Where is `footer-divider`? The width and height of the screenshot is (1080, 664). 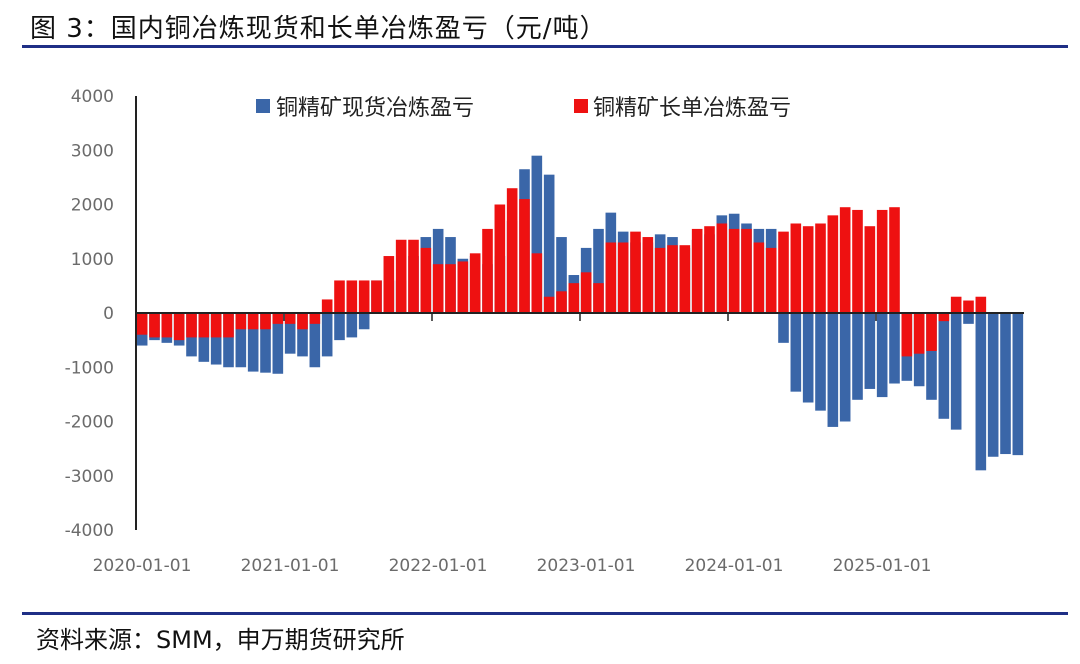 footer-divider is located at coordinates (545, 613).